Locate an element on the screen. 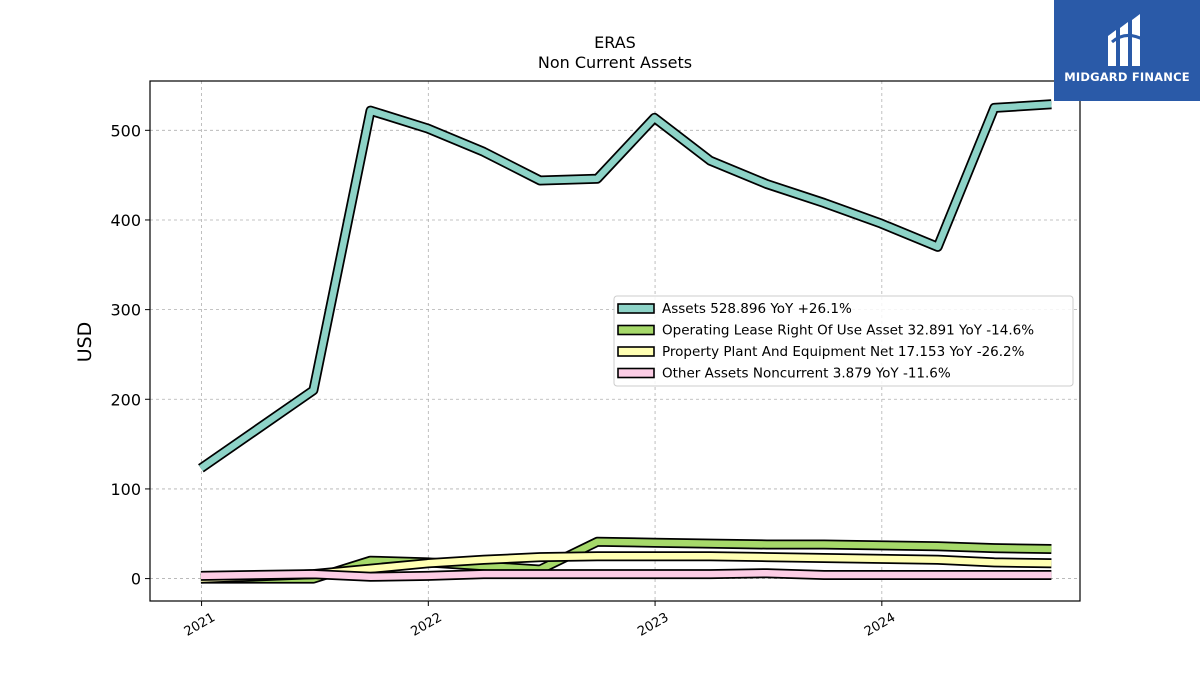  y-tick-label: 200 is located at coordinates (125, 399).